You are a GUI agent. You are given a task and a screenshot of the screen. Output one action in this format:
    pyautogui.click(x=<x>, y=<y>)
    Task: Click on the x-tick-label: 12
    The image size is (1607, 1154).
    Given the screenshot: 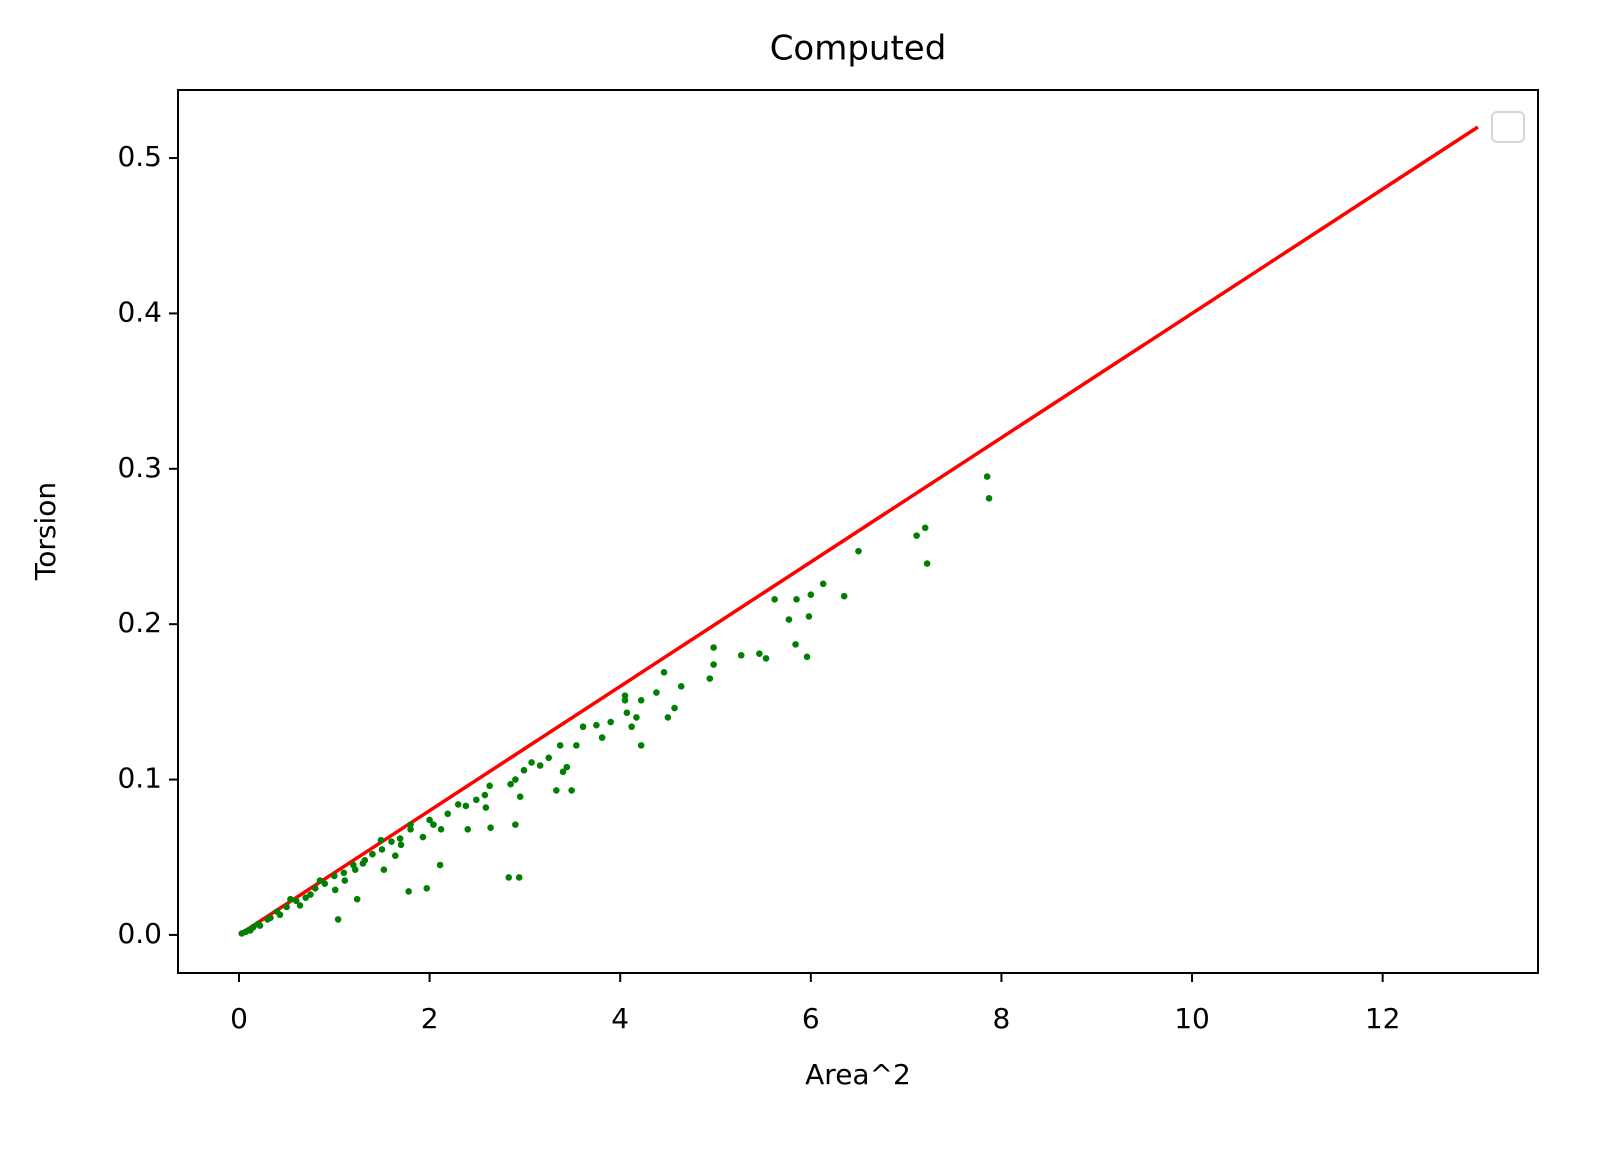 What is the action you would take?
    pyautogui.click(x=1383, y=1018)
    